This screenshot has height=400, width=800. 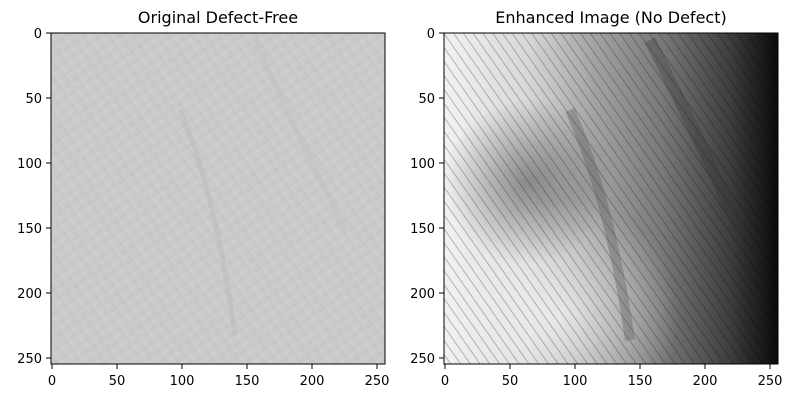 What do you see at coordinates (34, 197) in the screenshot?
I see `original-y-ticks: 0 50 100 150 200 250` at bounding box center [34, 197].